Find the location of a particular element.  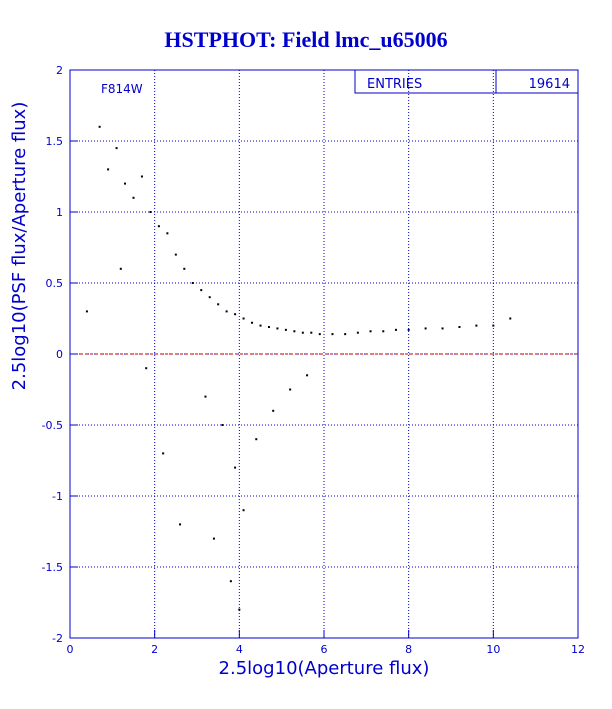

y-tick-label: 1 is located at coordinates (59, 212).